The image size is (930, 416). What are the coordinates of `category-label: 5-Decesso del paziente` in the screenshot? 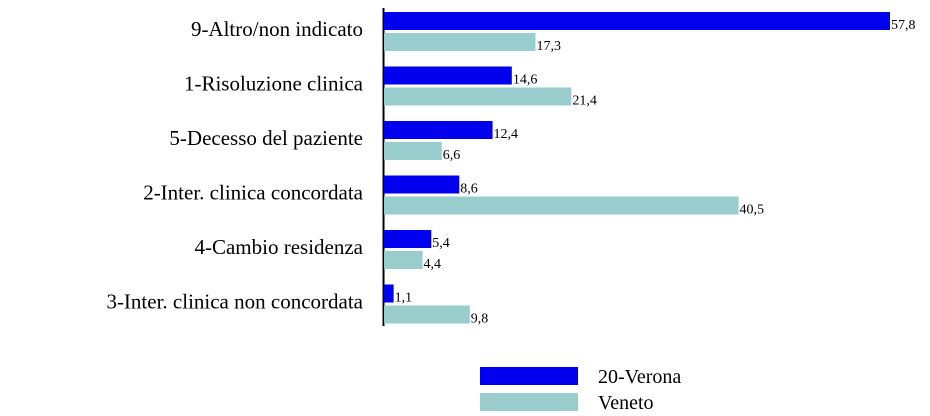 It's located at (266, 138).